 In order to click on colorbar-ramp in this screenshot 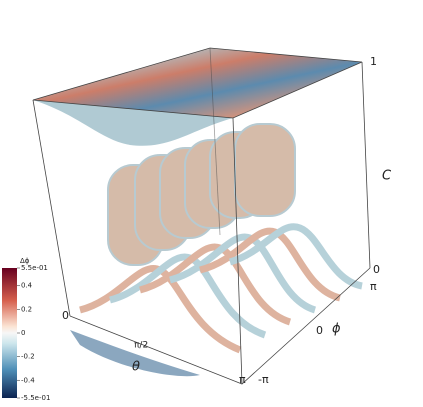, I will do `click(9, 333)`.